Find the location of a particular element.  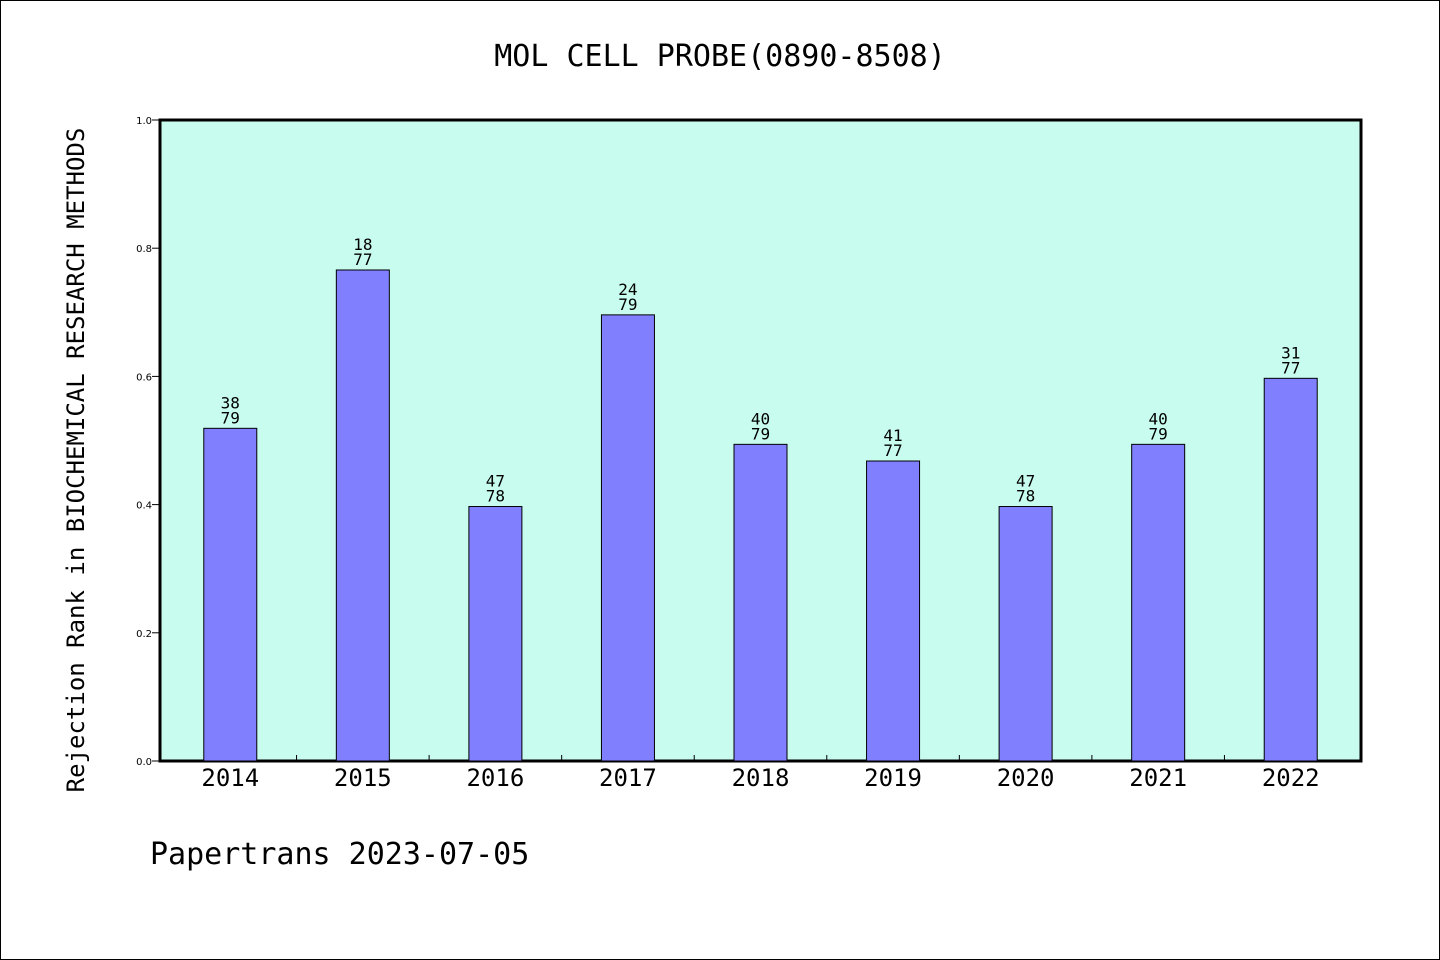

bar-label-rank-2017: 24 is located at coordinates (627, 289).